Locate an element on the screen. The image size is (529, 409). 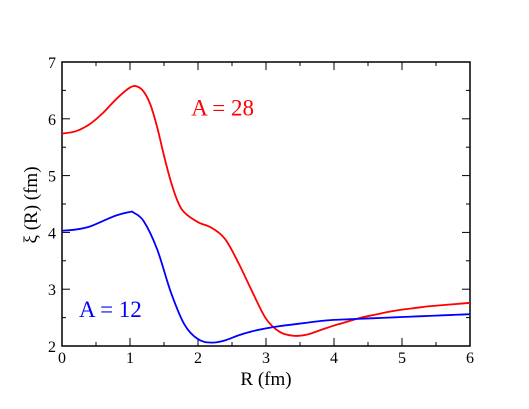
y-tick-label: 5 is located at coordinates (52, 177).